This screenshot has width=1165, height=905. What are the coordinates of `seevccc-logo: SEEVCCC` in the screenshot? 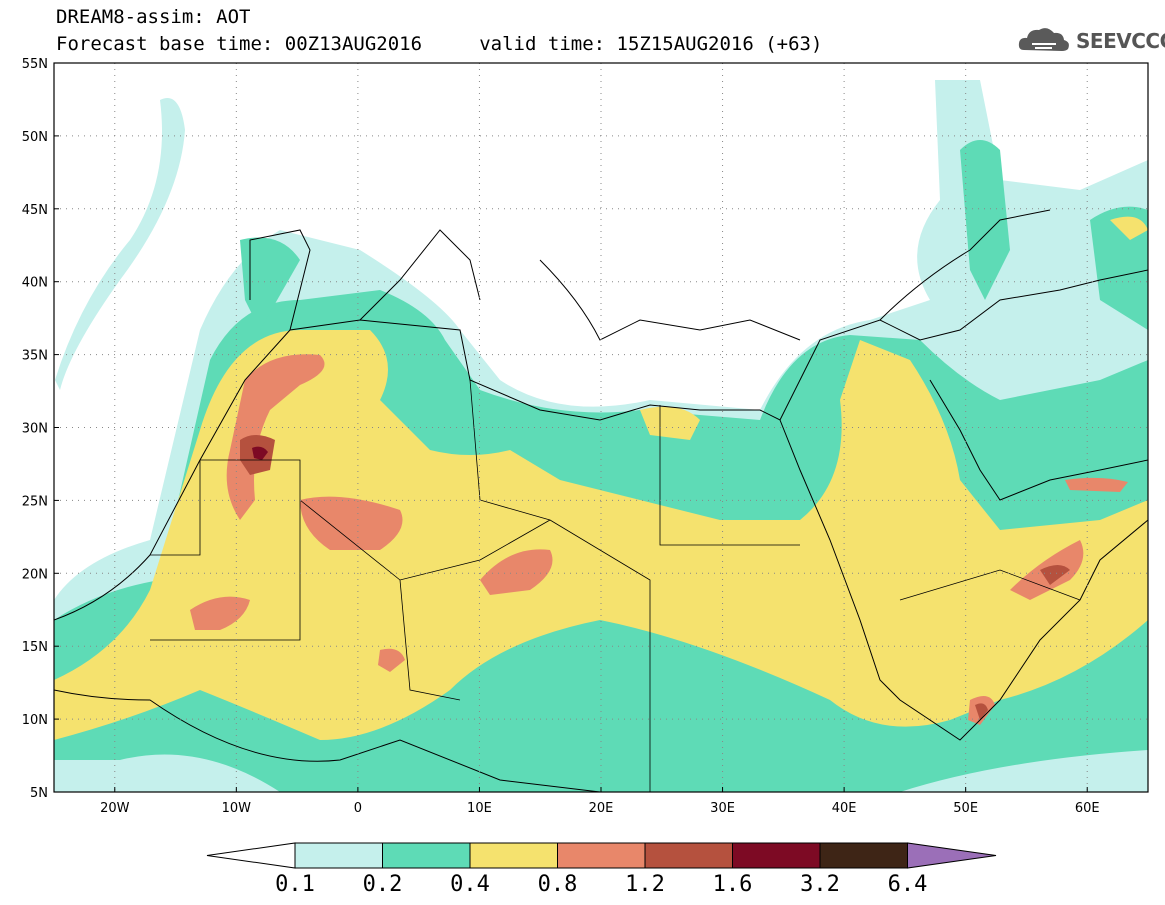 It's located at (1120, 41).